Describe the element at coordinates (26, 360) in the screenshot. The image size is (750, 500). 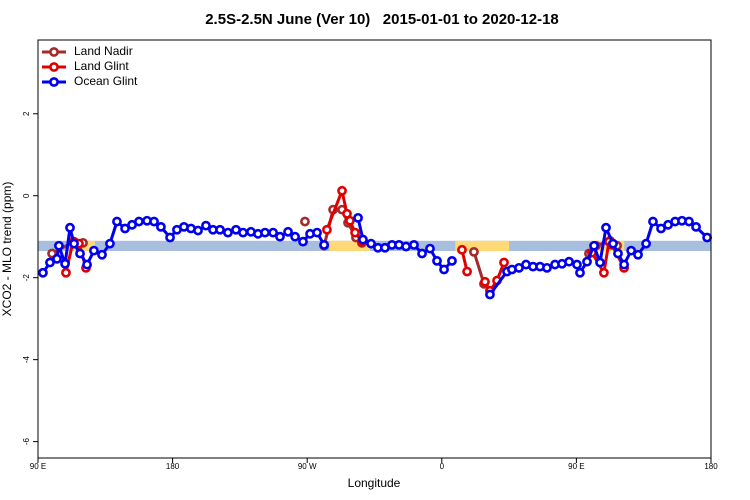
I see `y-tick-label: -4` at that location.